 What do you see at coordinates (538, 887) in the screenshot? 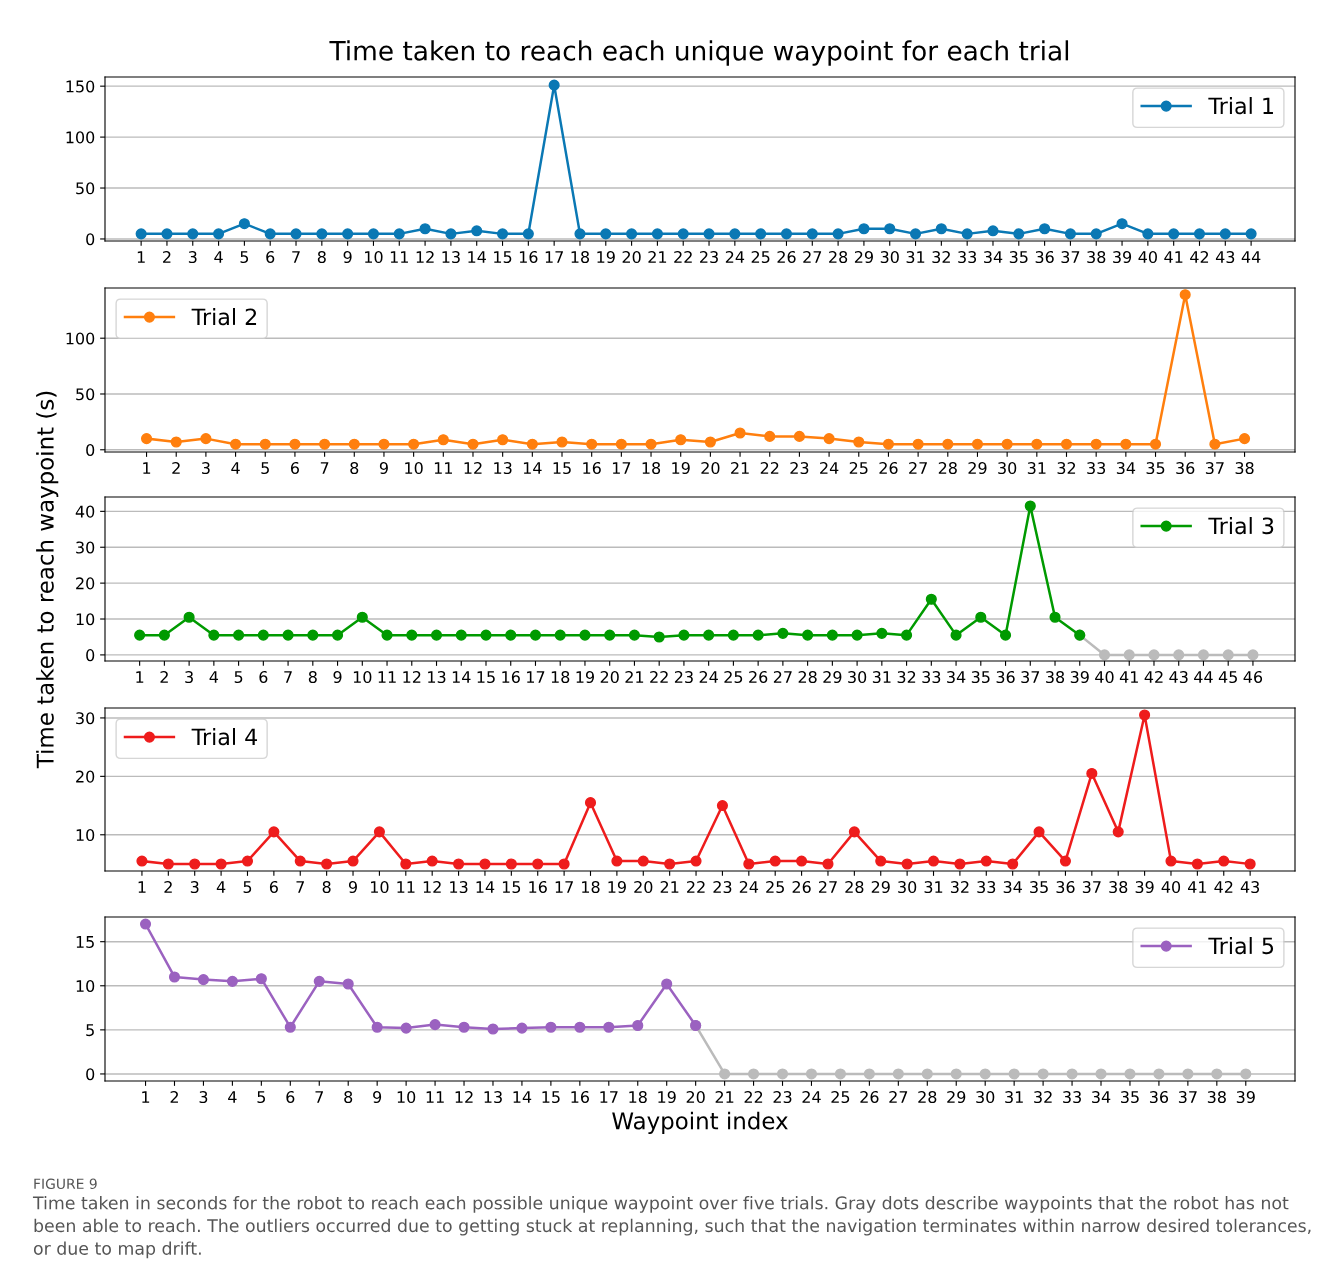
I see `x-tick-label: 16` at bounding box center [538, 887].